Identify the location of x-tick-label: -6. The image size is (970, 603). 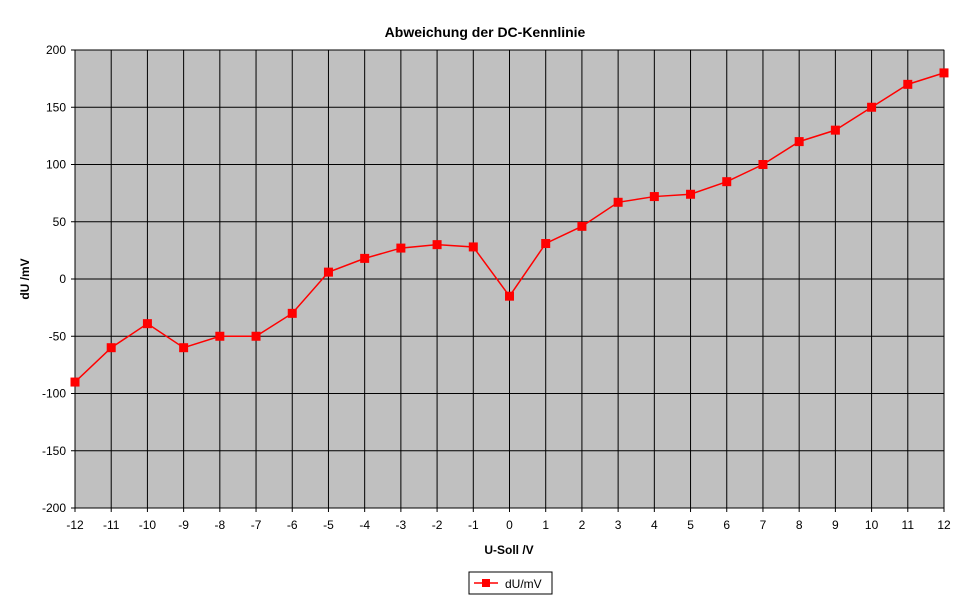
(292, 525).